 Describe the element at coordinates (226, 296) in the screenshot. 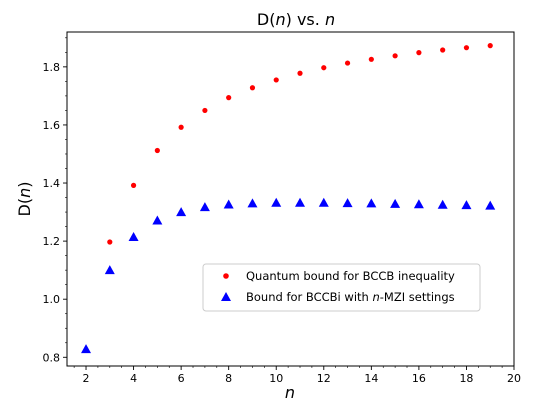

I see `legend-marker-mzi-bound` at that location.